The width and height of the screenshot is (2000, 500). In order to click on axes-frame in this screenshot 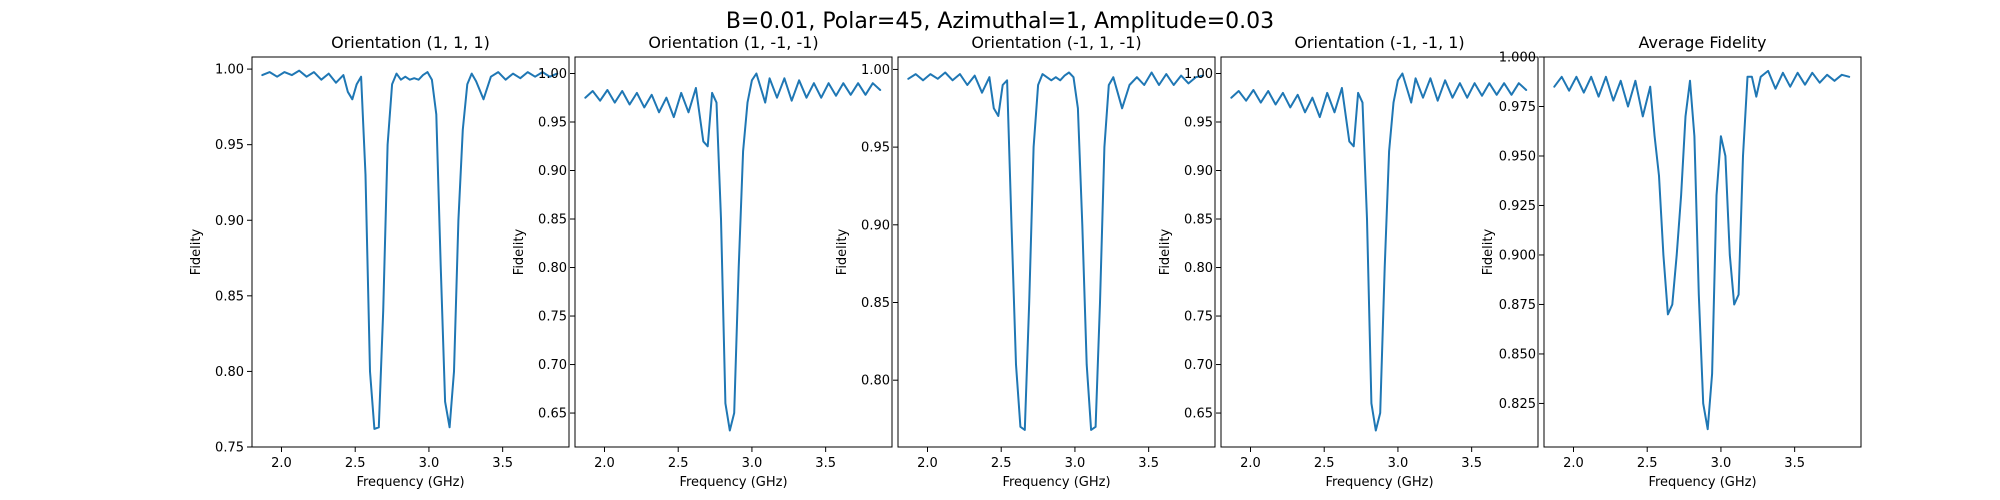, I will do `click(1056, 252)`.